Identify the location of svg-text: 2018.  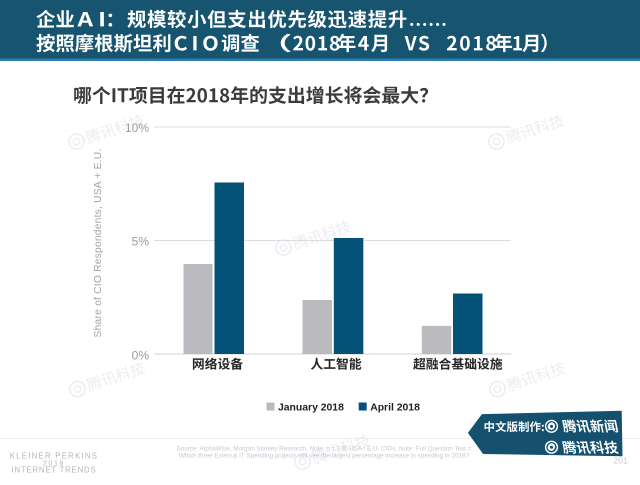
(54, 463).